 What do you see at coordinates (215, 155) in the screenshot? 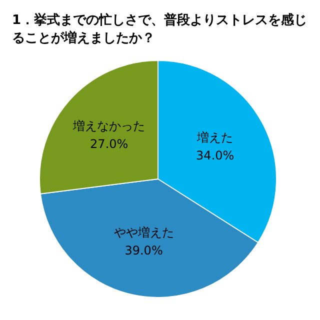
I see `data-label: 34.0%` at bounding box center [215, 155].